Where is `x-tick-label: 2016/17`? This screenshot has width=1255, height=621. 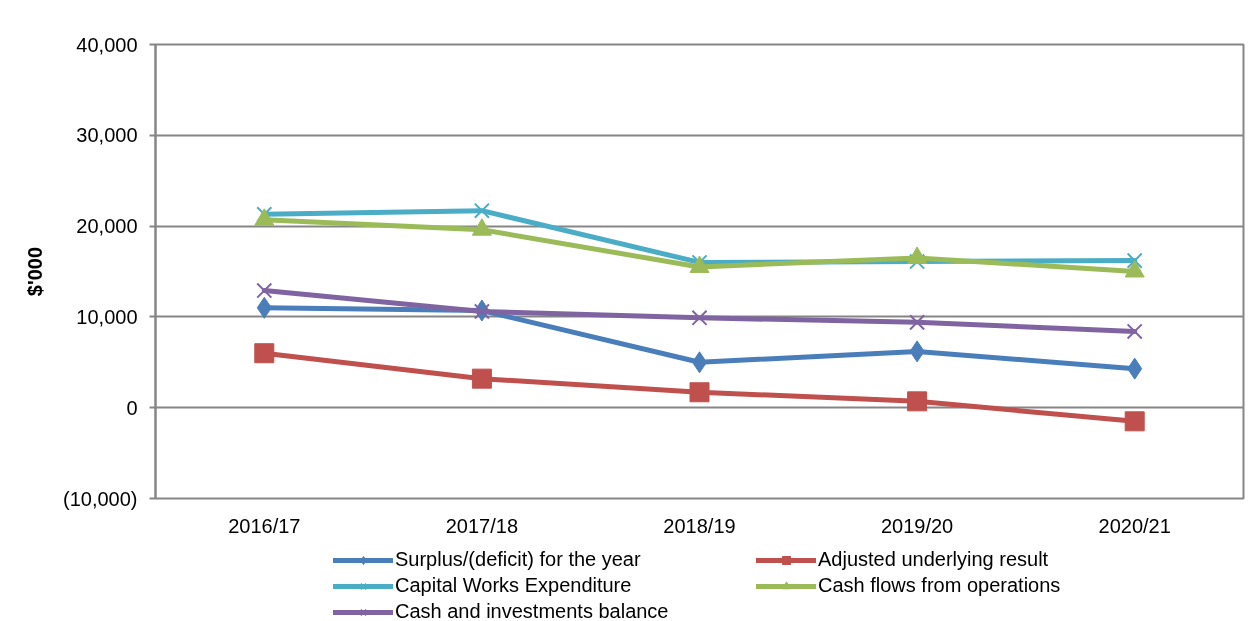
x-tick-label: 2016/17 is located at coordinates (264, 525).